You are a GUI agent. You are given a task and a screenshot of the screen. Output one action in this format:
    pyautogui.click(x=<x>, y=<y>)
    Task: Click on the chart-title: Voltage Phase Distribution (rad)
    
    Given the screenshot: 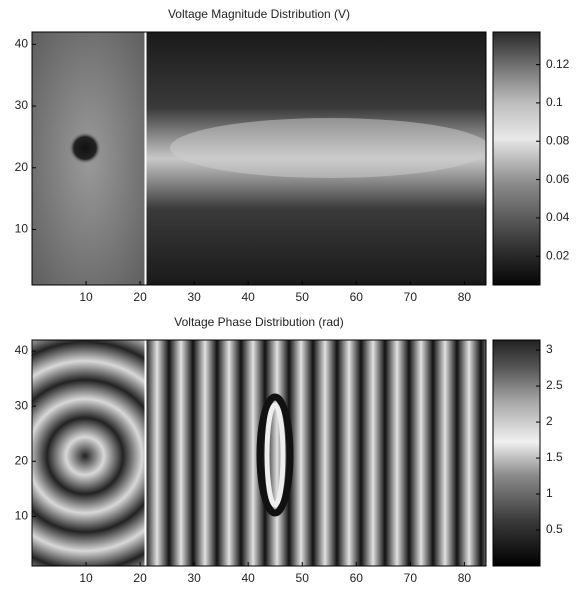 What is the action you would take?
    pyautogui.click(x=258, y=322)
    